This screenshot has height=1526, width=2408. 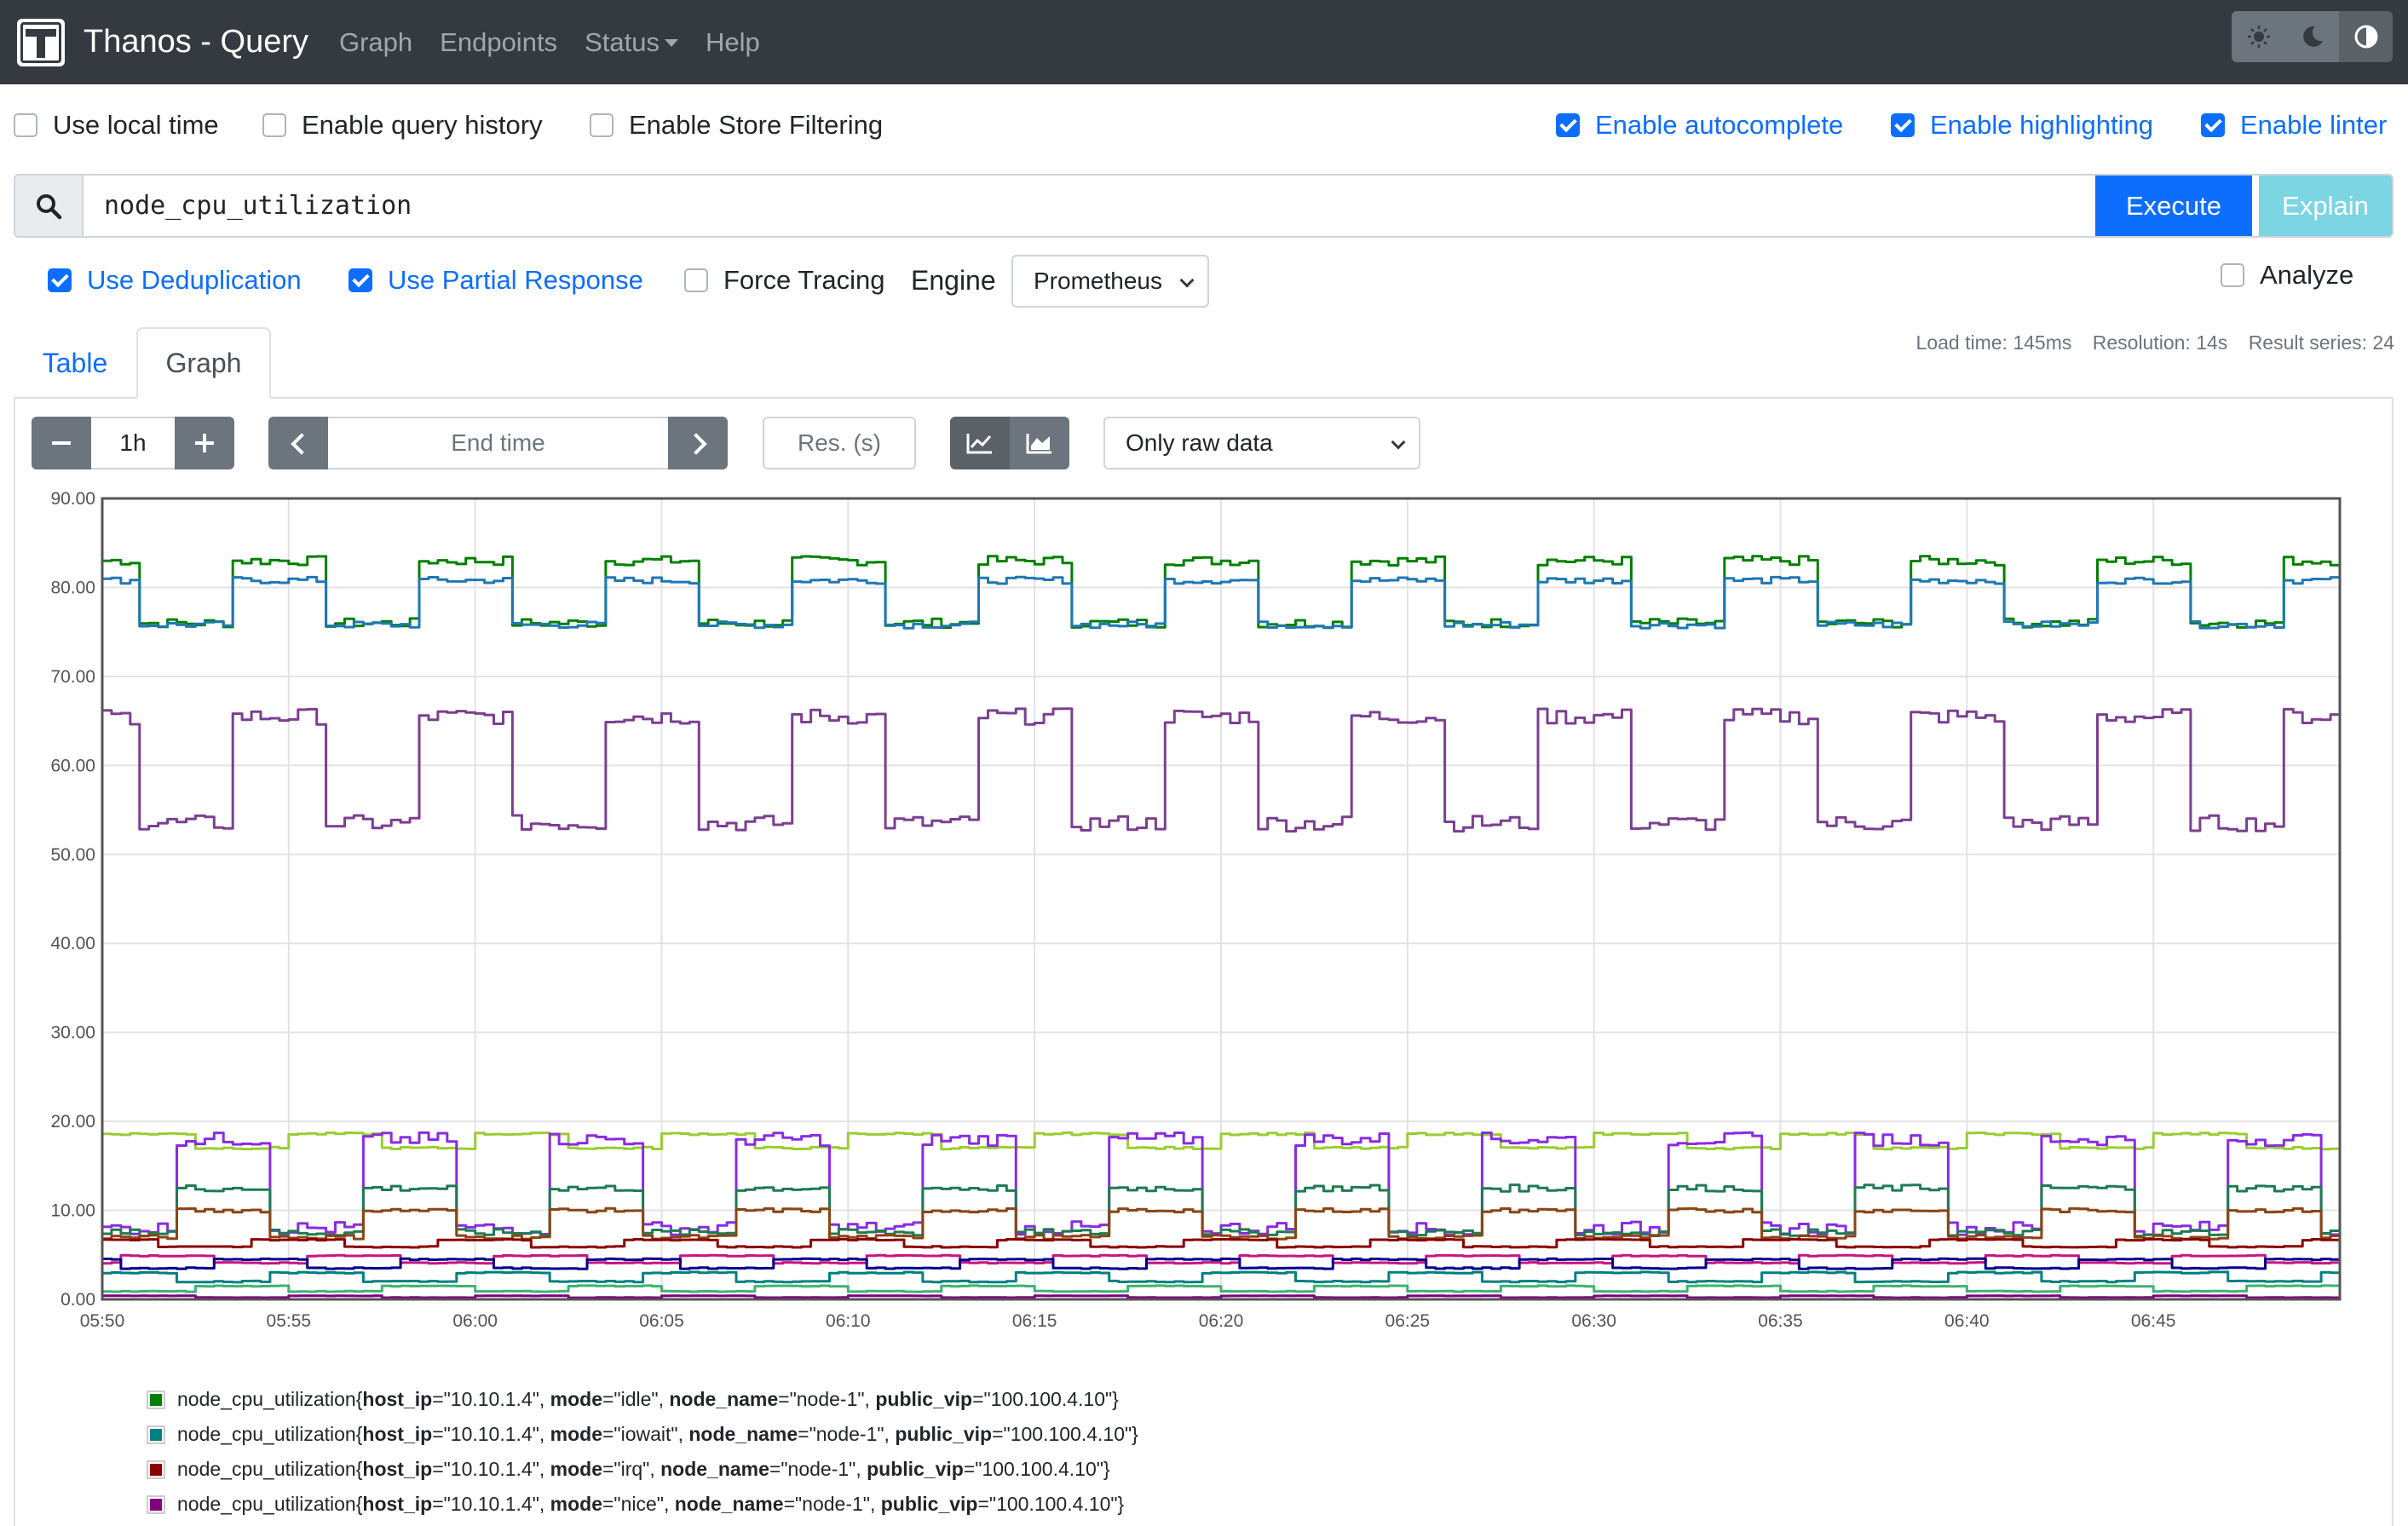 I want to click on x-tick-label: 06:35, so click(x=1780, y=1321).